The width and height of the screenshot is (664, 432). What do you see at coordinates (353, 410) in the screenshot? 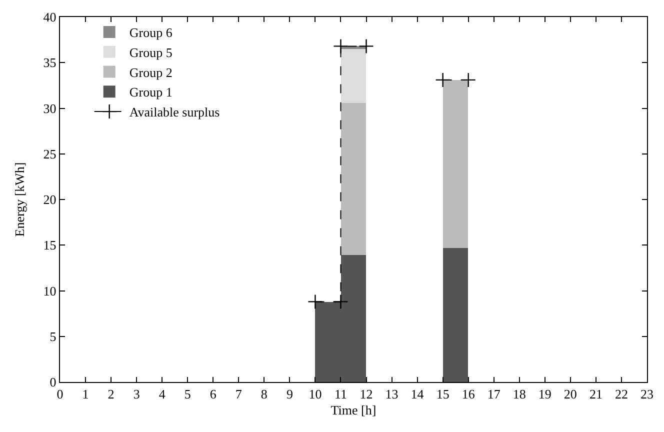
I see `x-axis-title: Time [h]` at bounding box center [353, 410].